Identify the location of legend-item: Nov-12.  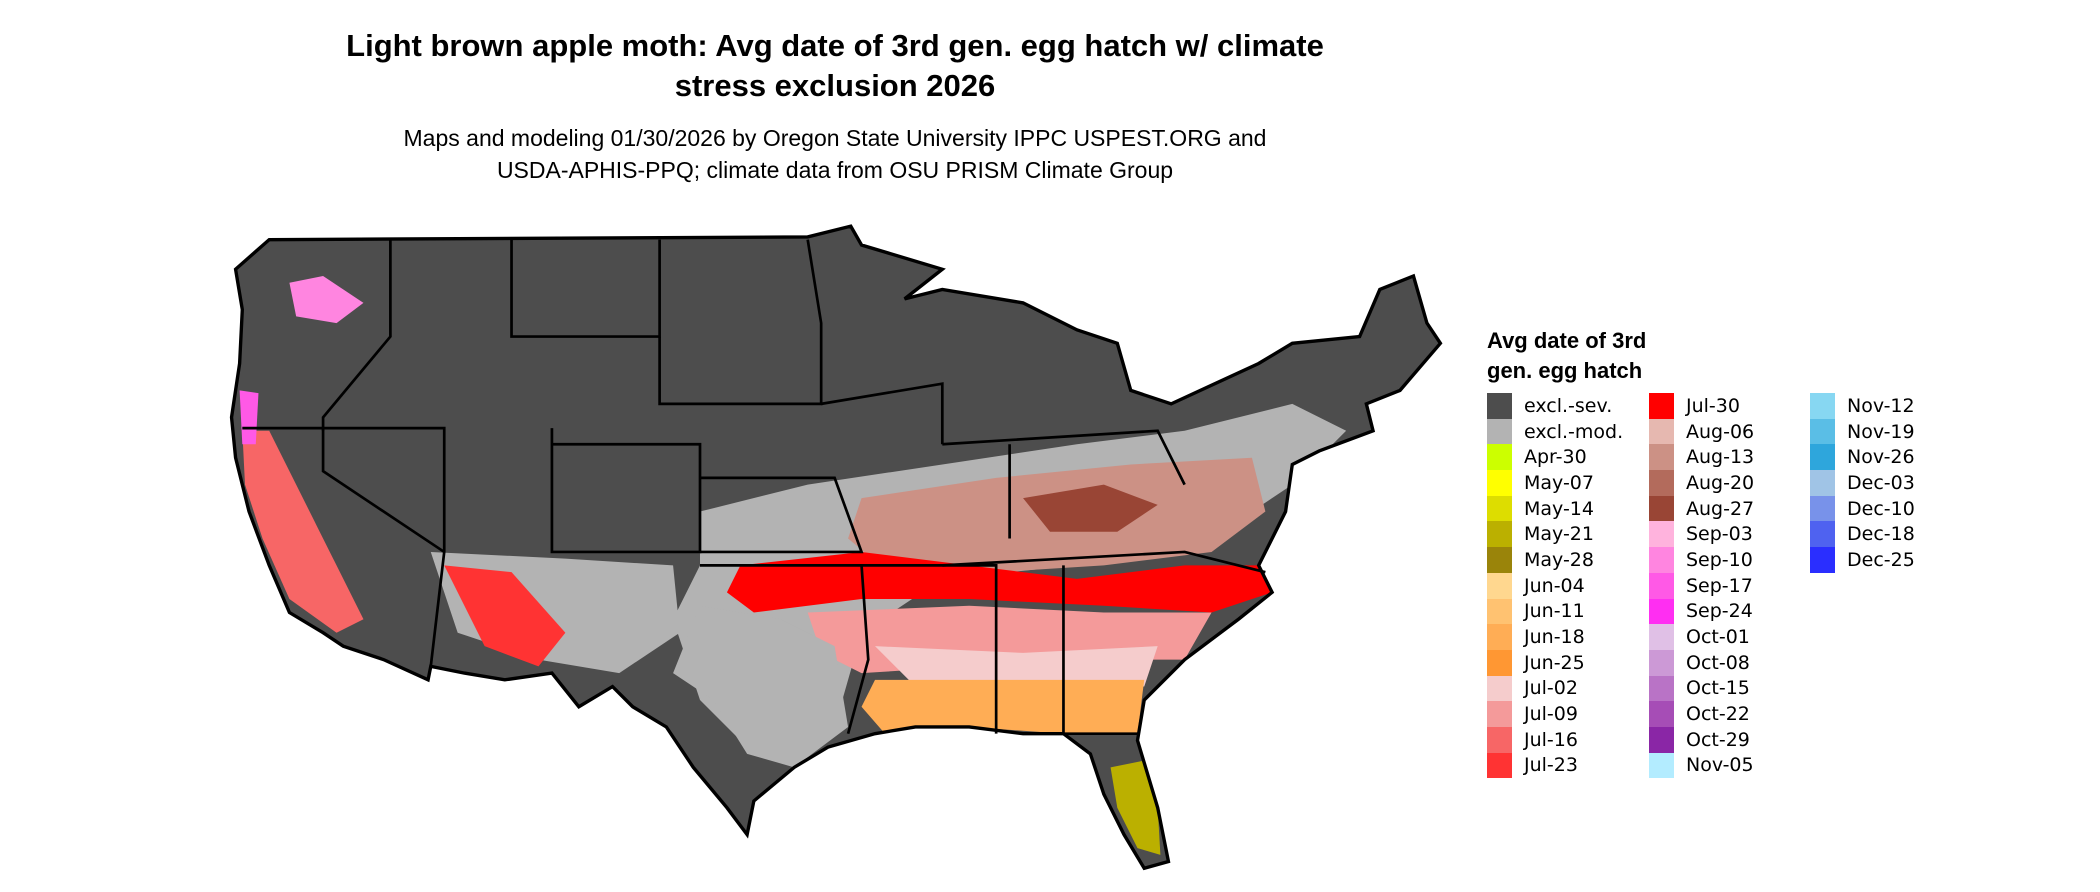
(1862, 406).